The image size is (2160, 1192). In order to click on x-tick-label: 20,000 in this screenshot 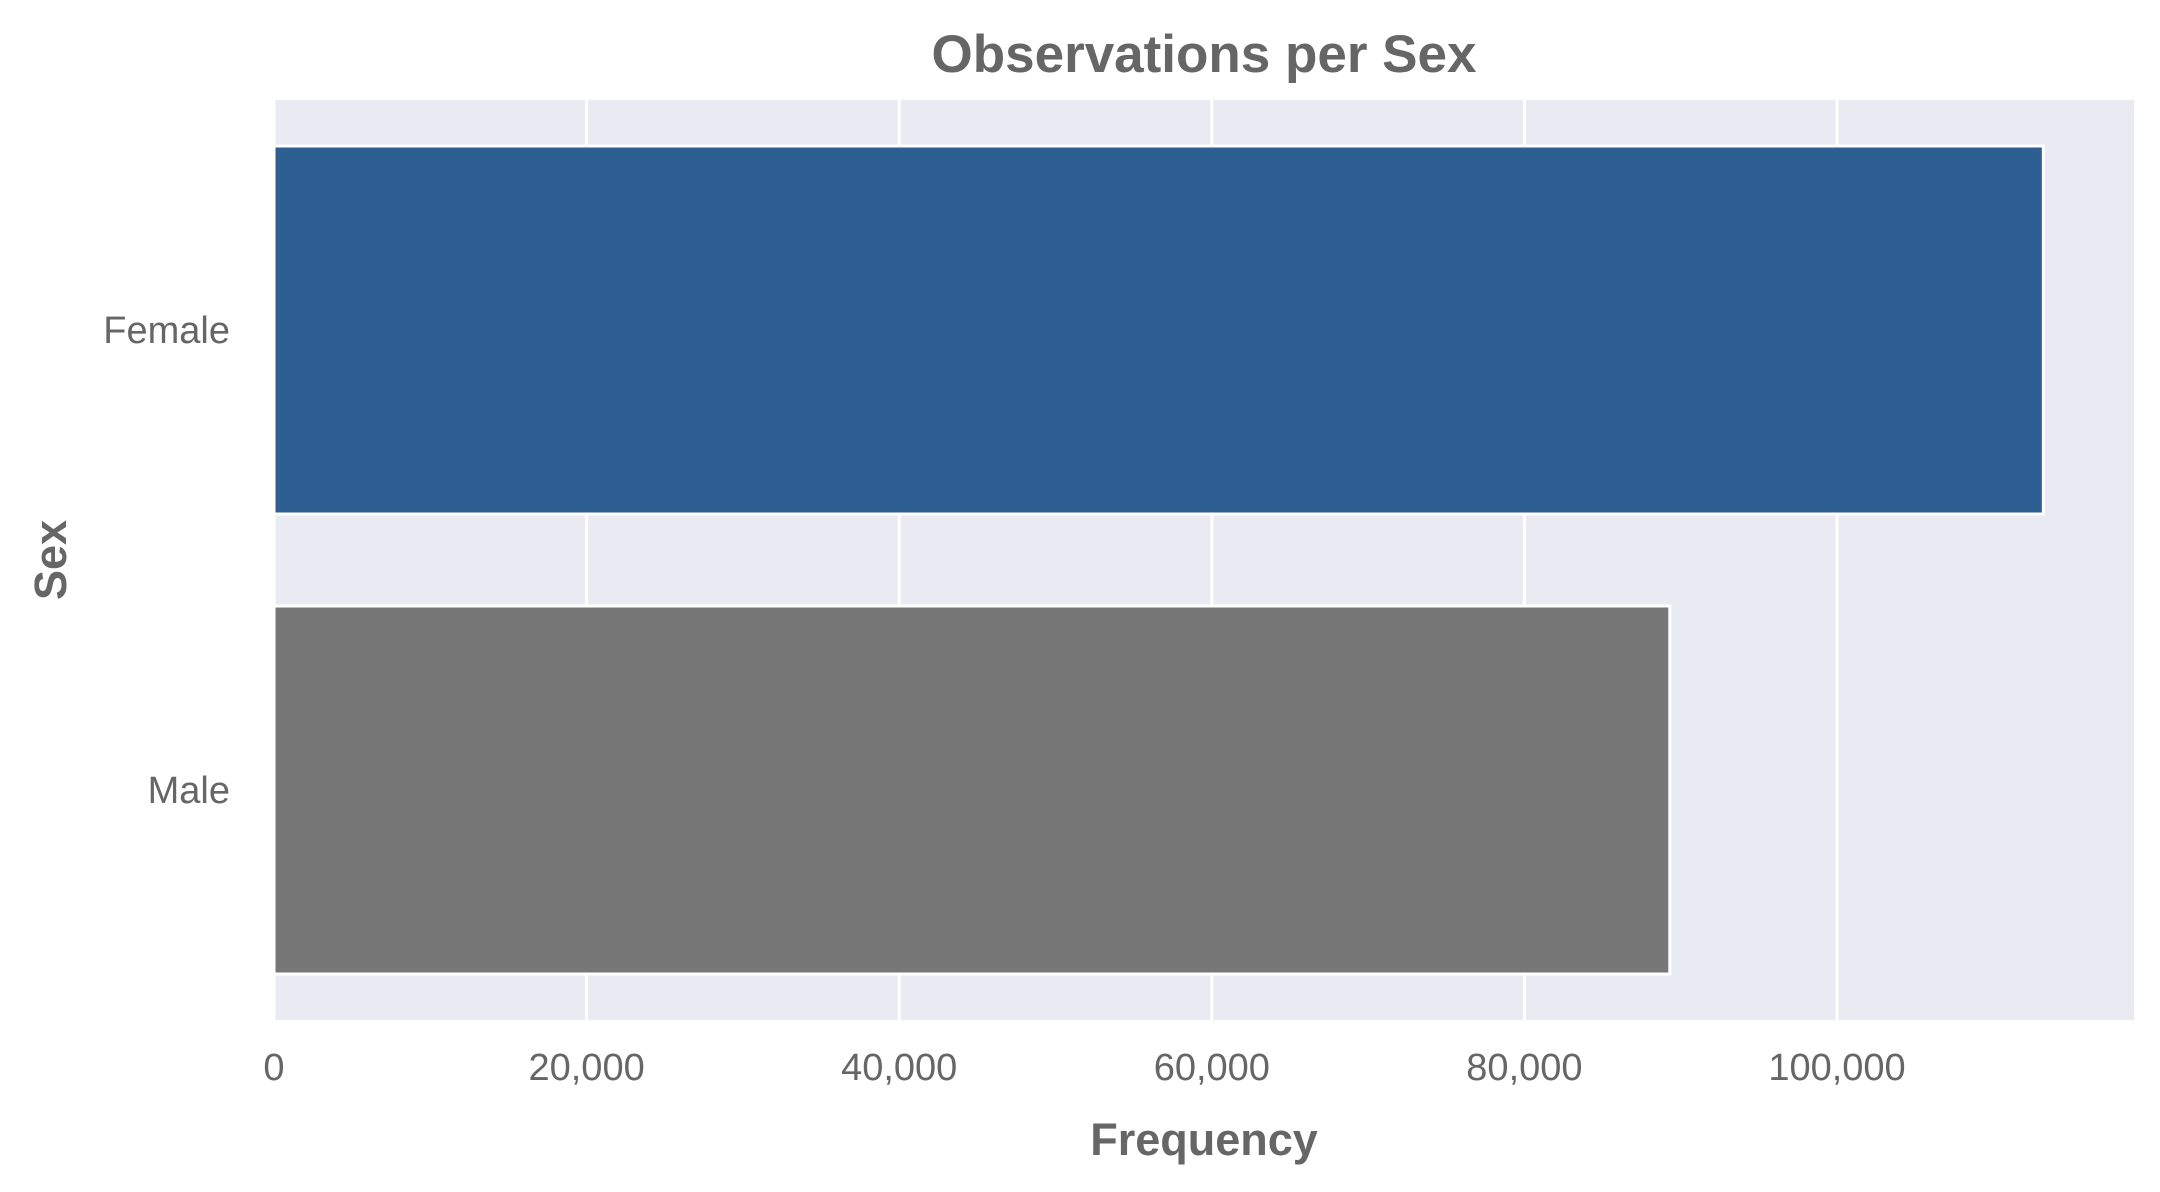, I will do `click(586, 1068)`.